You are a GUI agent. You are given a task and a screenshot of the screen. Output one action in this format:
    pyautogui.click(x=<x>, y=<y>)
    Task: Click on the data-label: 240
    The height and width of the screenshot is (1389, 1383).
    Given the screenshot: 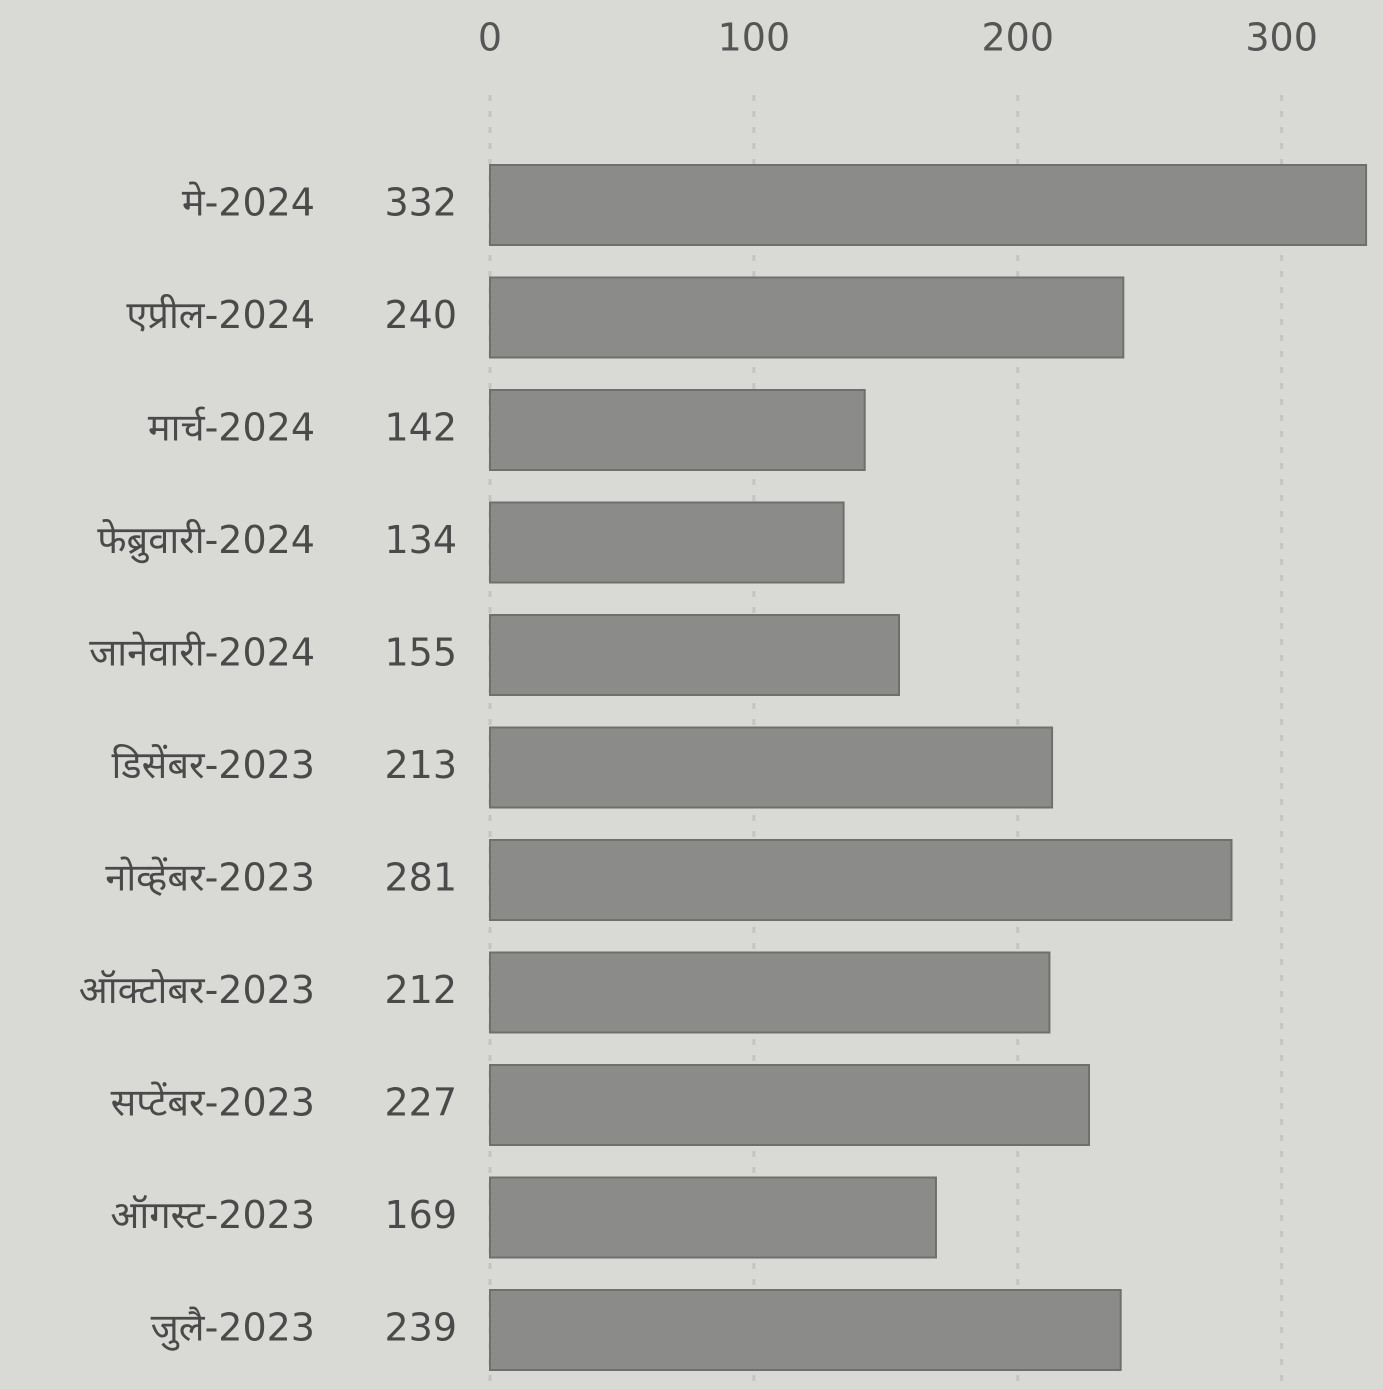 What is the action you would take?
    pyautogui.click(x=420, y=315)
    